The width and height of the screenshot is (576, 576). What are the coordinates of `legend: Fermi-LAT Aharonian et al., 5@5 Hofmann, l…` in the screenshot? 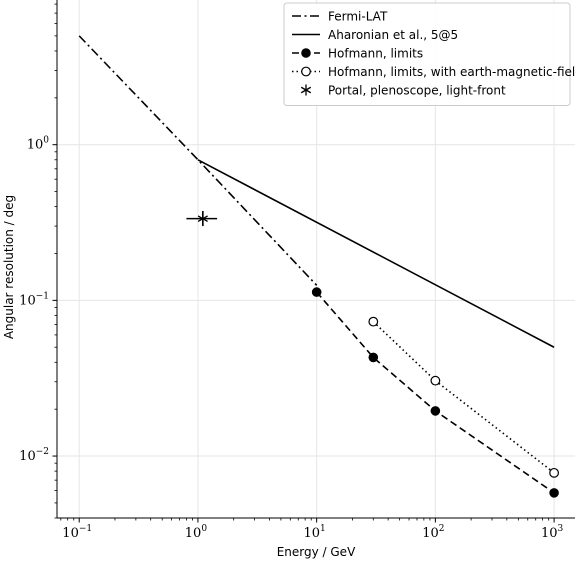 It's located at (429, 54).